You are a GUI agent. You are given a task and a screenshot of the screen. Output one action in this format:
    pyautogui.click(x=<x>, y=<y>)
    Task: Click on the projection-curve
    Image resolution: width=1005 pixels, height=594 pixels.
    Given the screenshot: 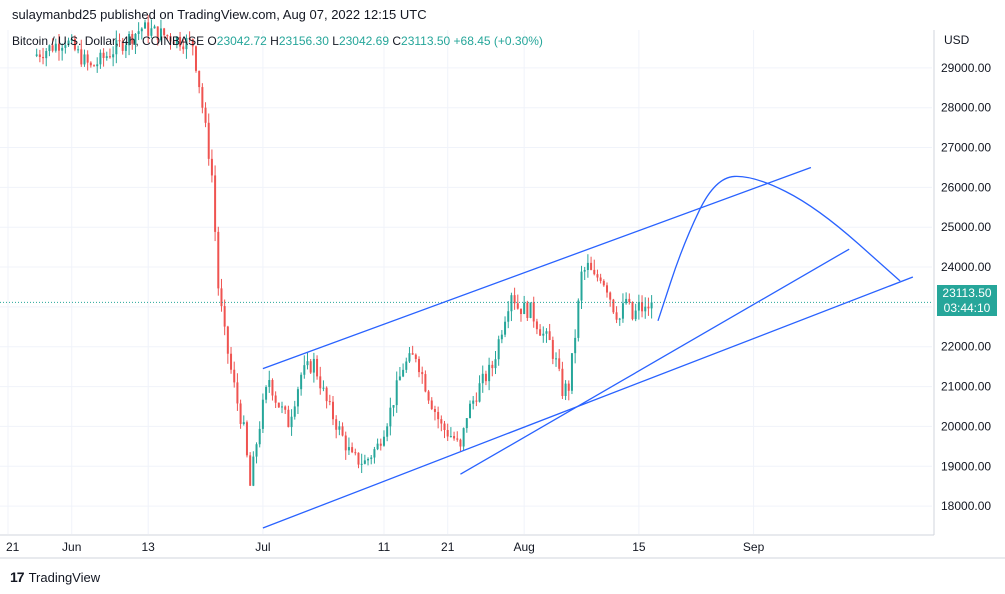 What is the action you would take?
    pyautogui.click(x=779, y=248)
    